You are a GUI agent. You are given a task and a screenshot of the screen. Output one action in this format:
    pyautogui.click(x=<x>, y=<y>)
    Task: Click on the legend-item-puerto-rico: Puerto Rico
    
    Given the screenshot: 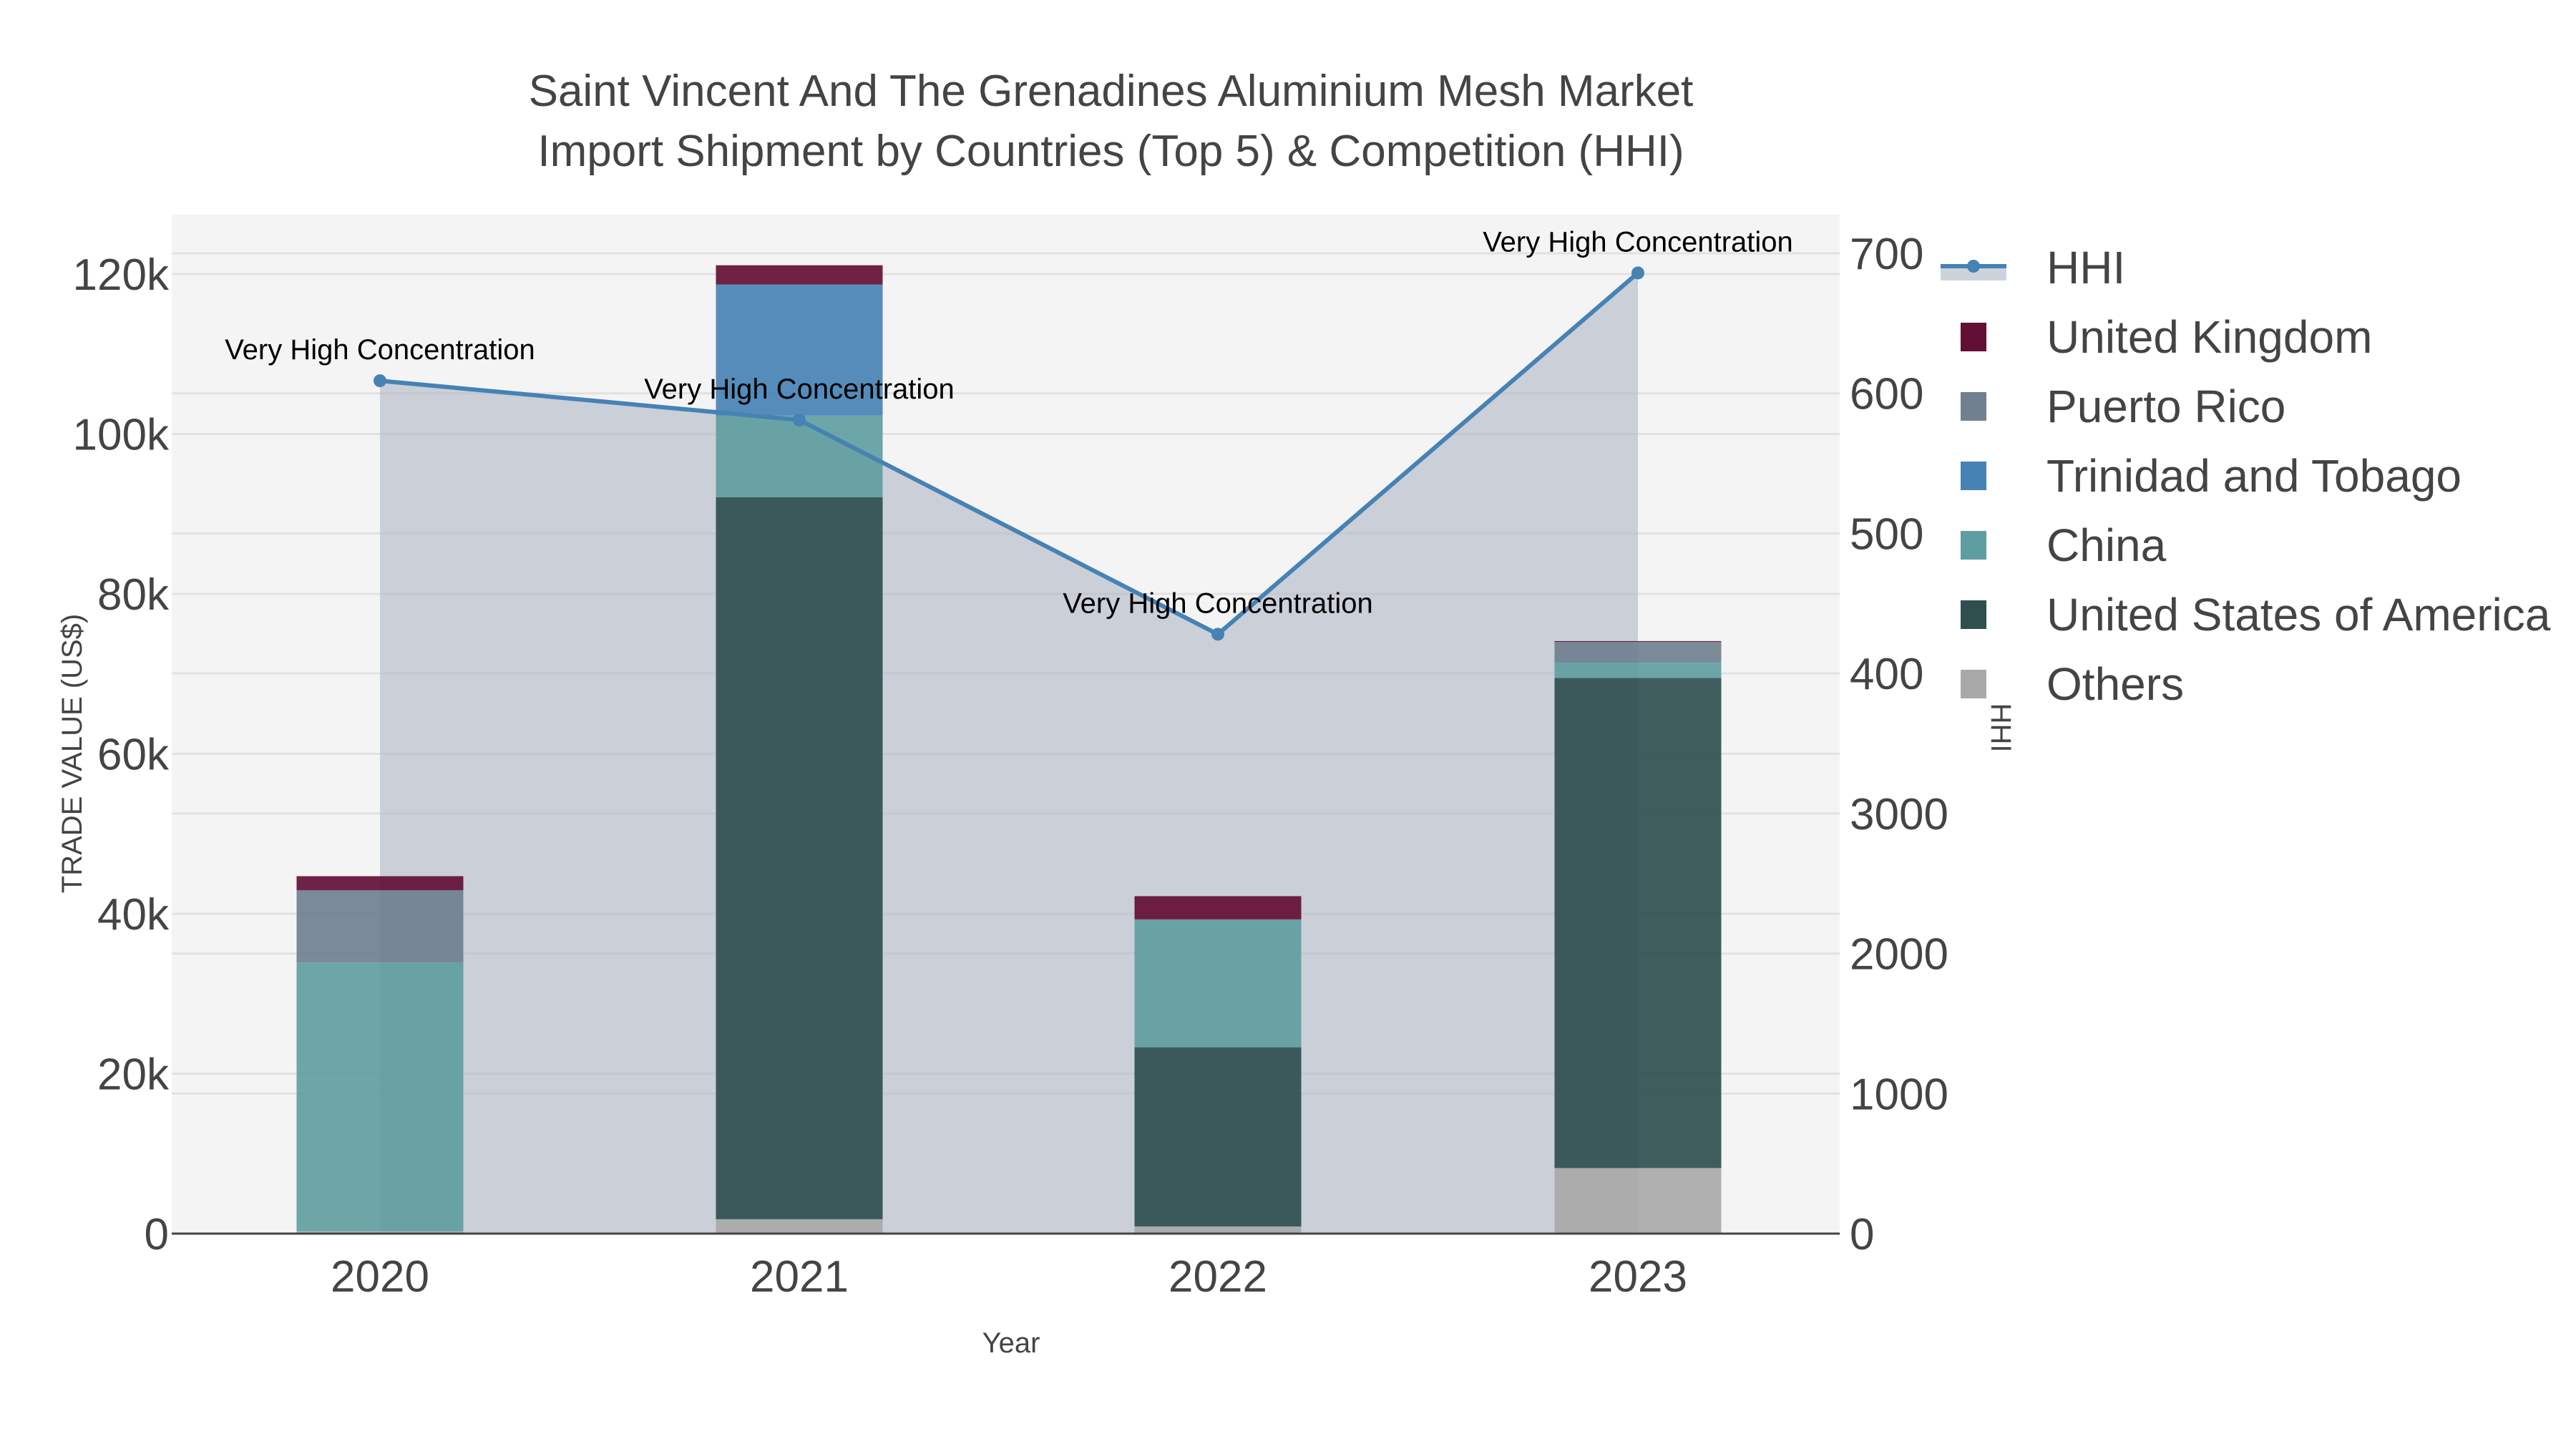 What is the action you would take?
    pyautogui.click(x=2245, y=406)
    